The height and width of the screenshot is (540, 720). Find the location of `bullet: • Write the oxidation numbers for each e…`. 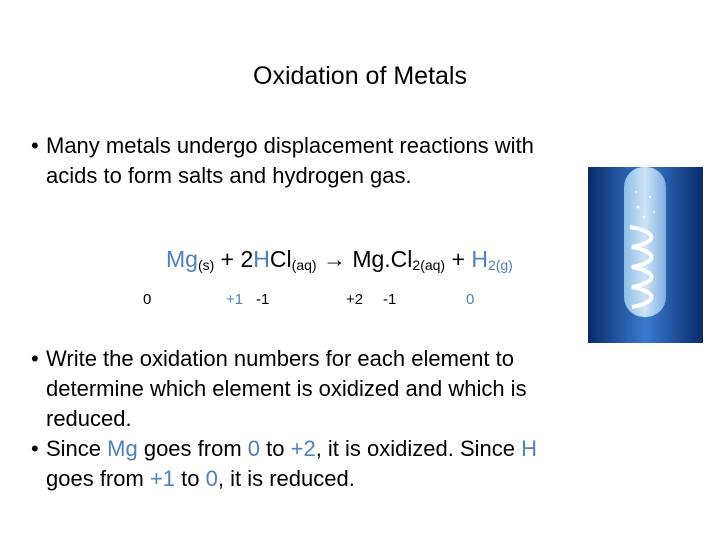

bullet: • Write the oxidation numbers for each e… is located at coordinates (279, 389).